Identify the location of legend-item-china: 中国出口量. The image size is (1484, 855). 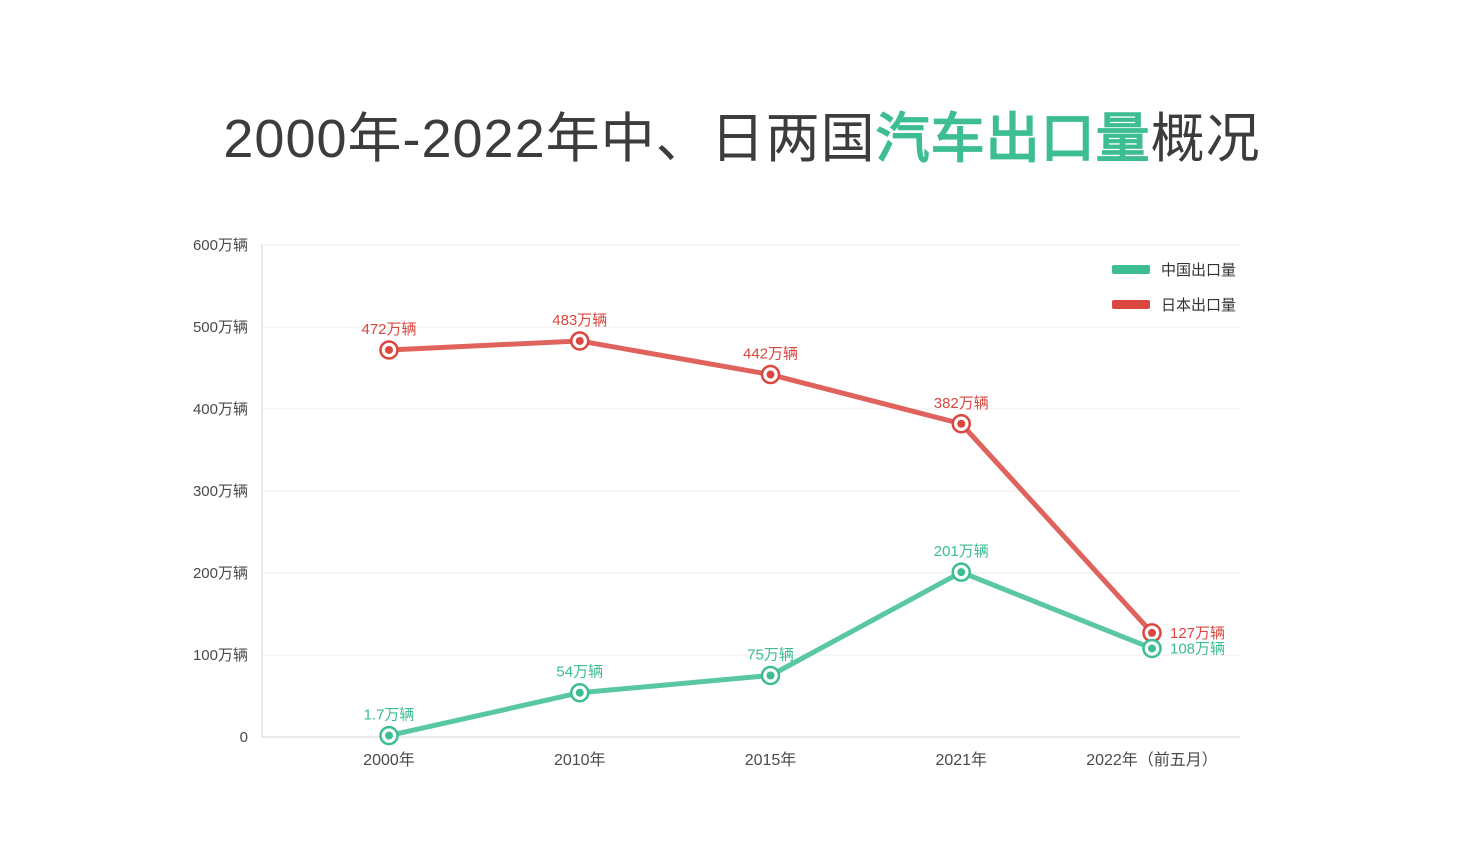
(1174, 269).